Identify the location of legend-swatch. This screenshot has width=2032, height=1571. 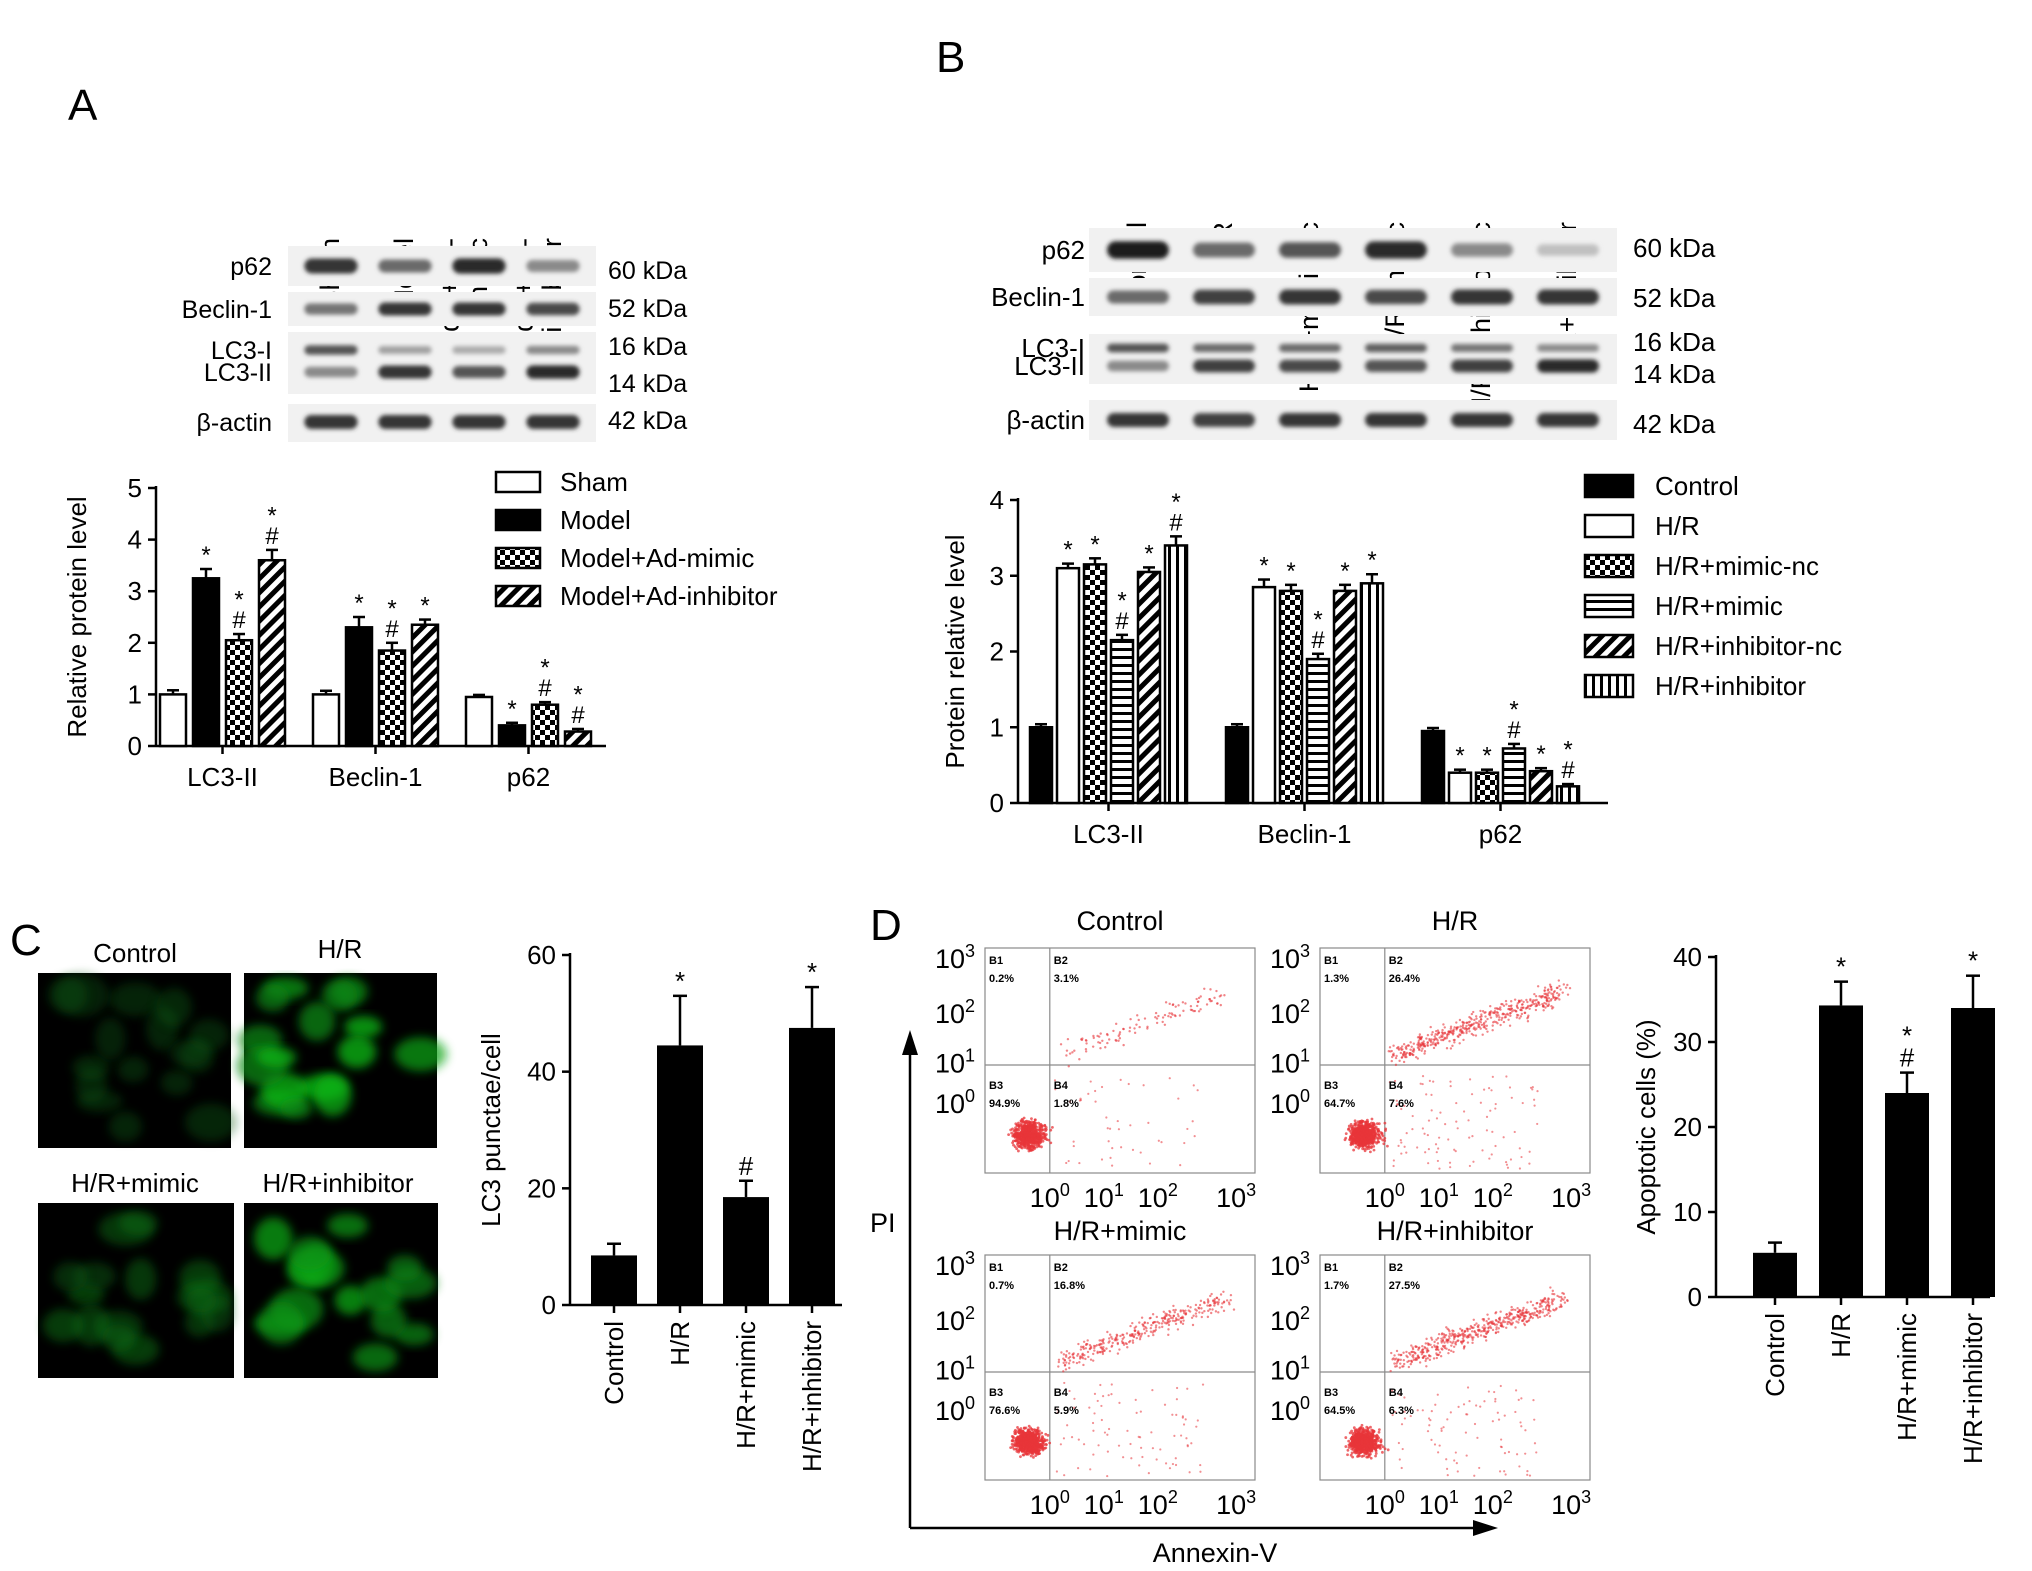
(1609, 646).